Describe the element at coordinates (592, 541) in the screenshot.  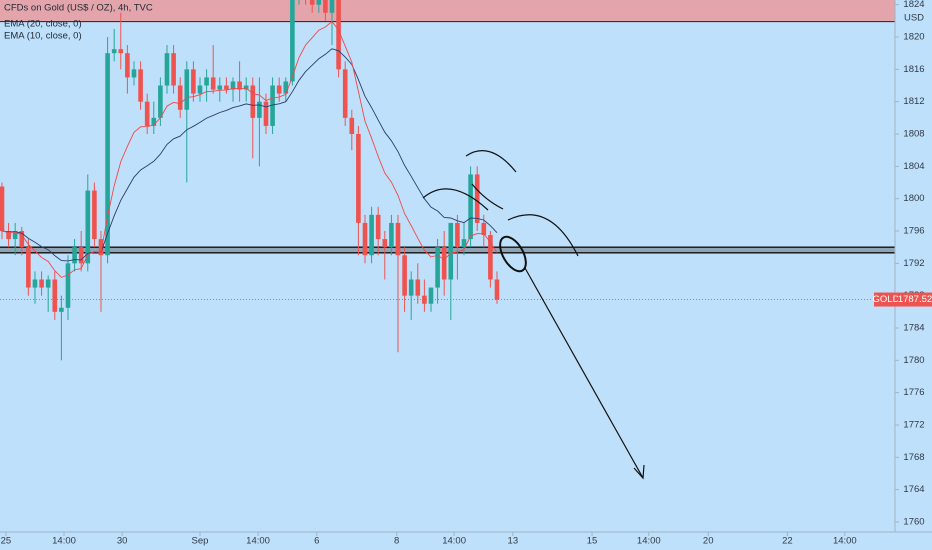
I see `x-tick-label: 15` at that location.